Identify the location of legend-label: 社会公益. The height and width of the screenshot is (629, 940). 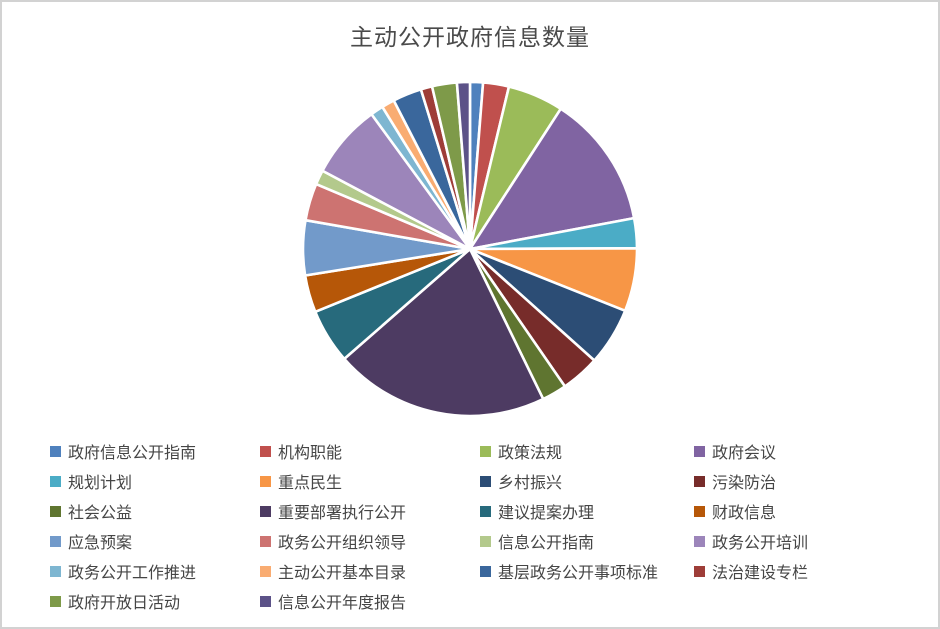
(100, 513).